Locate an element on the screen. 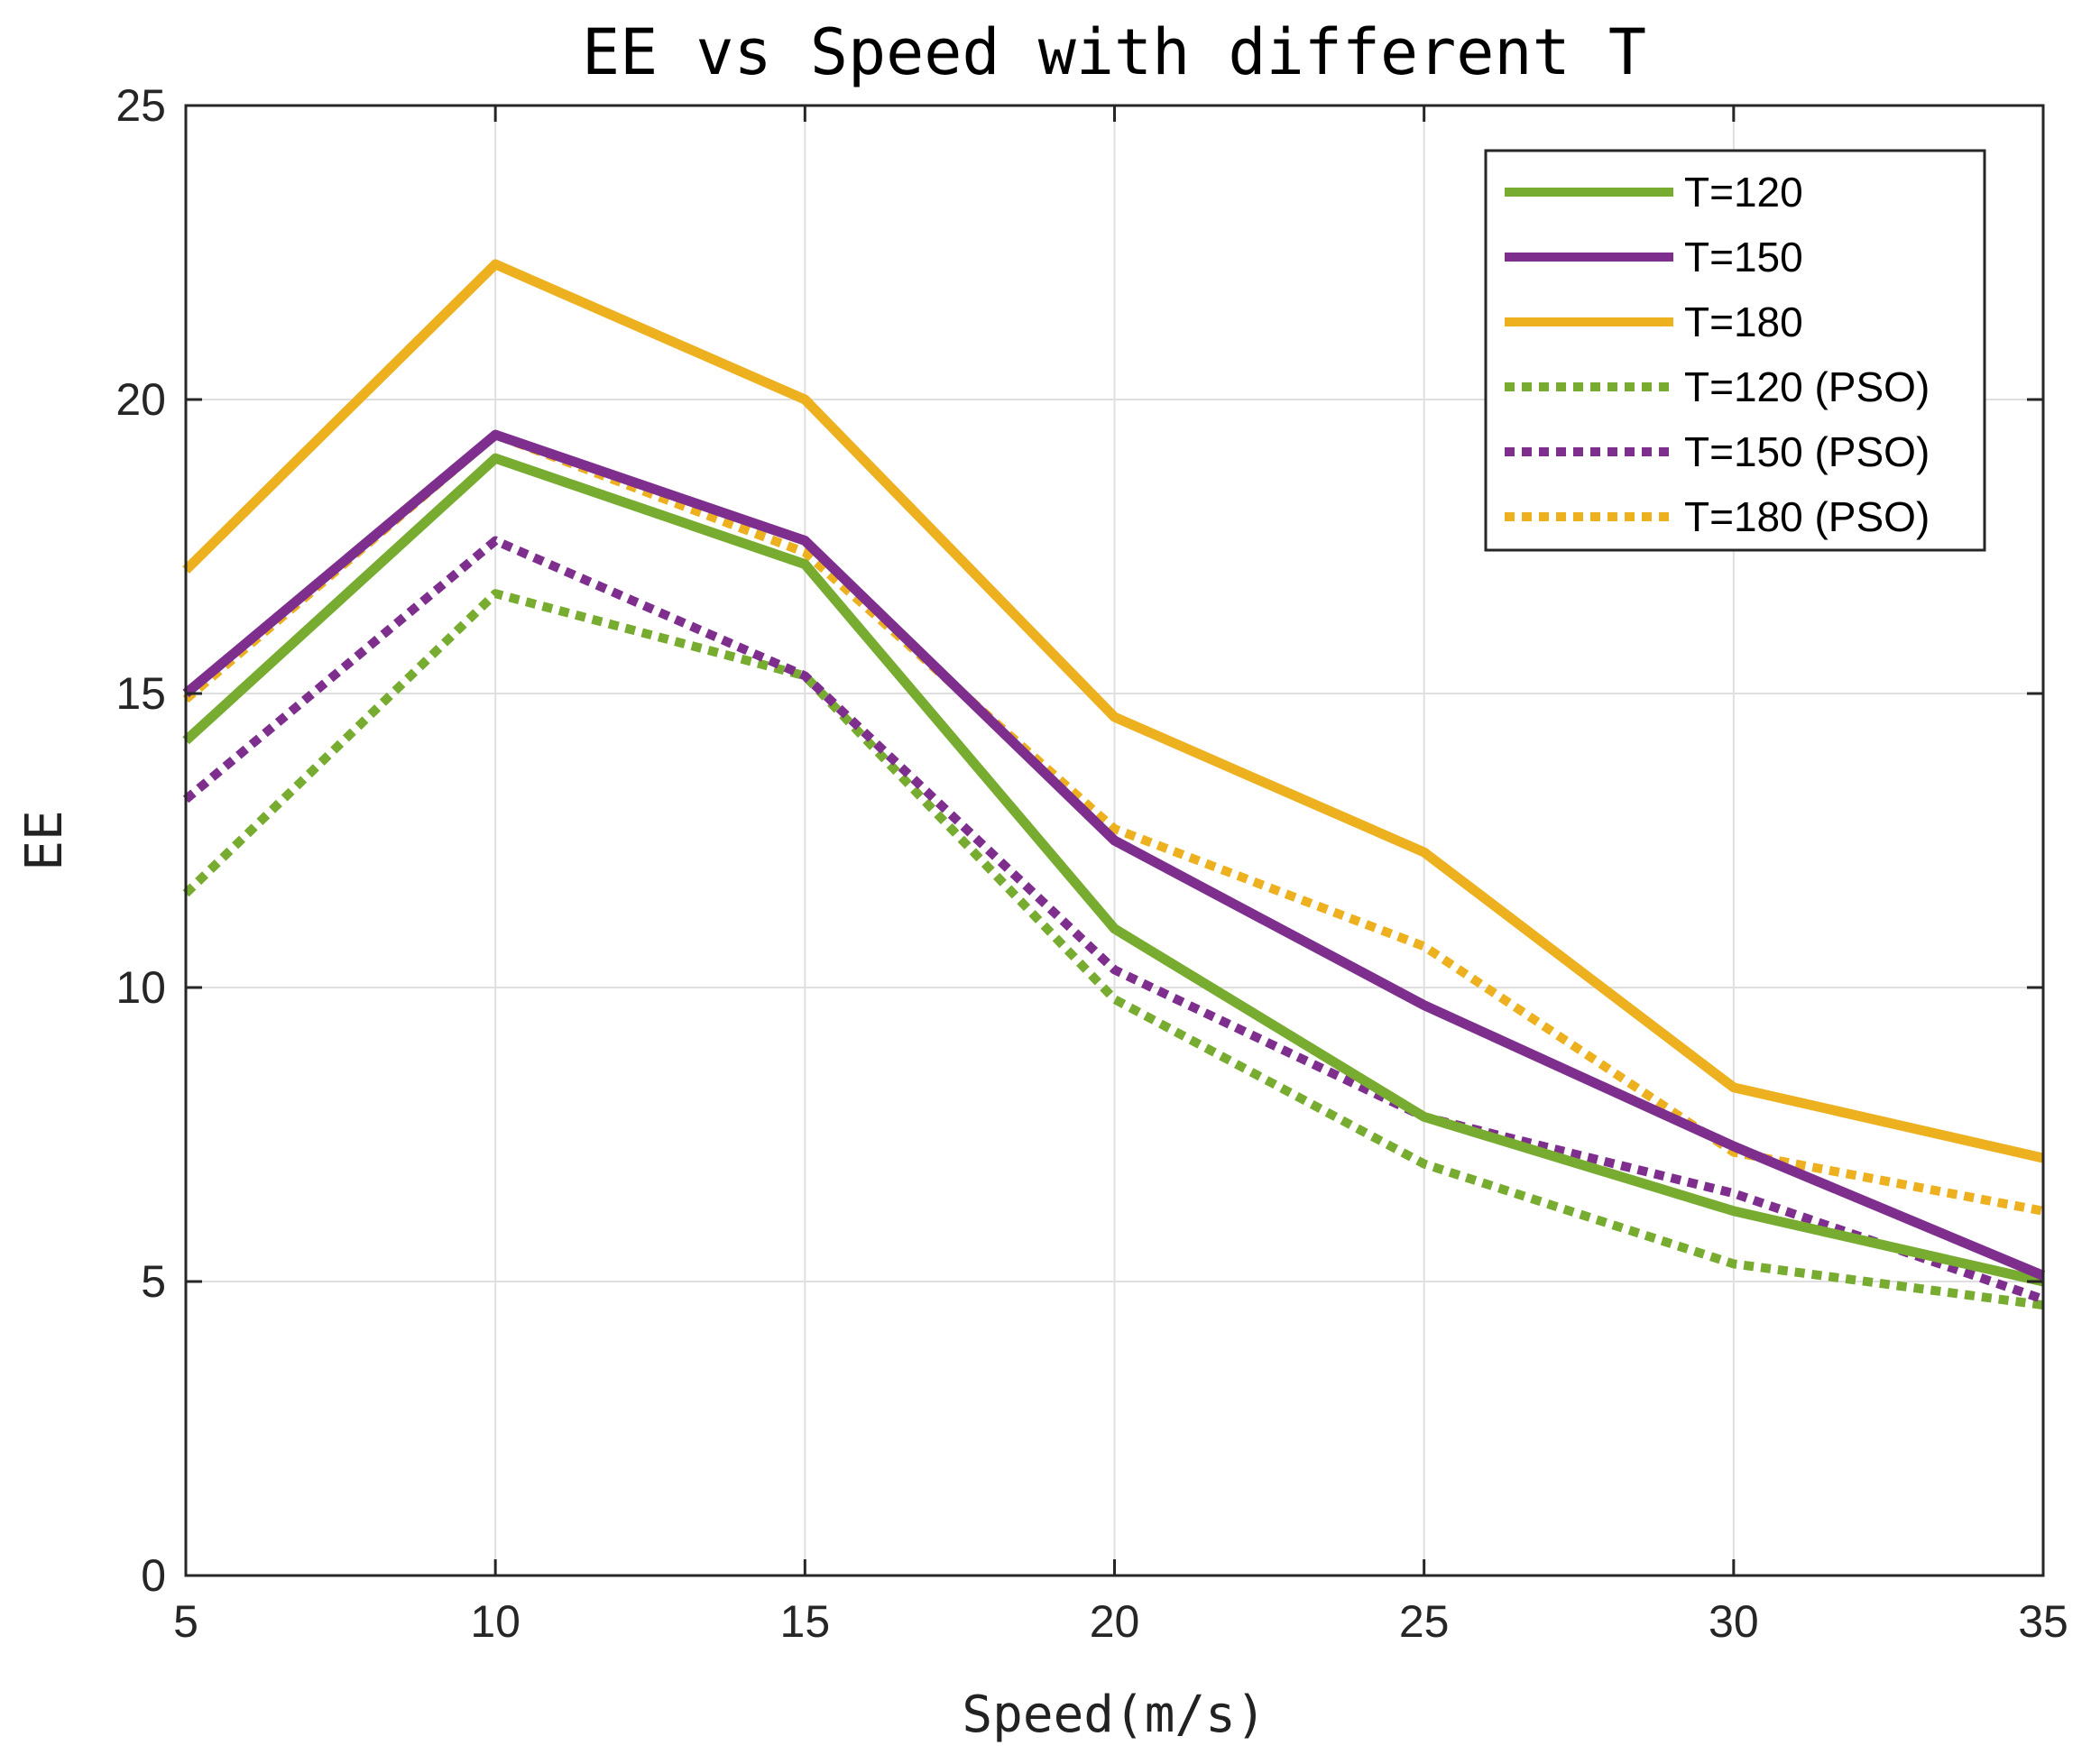  x-axis-label: Speed(m/s) is located at coordinates (1114, 1715).